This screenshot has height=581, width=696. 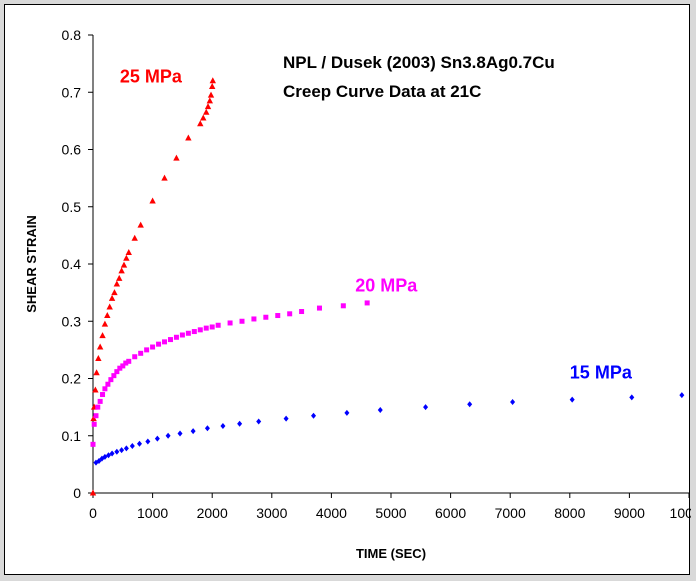 What do you see at coordinates (72, 92) in the screenshot?
I see `y-tick-label: 0.7` at bounding box center [72, 92].